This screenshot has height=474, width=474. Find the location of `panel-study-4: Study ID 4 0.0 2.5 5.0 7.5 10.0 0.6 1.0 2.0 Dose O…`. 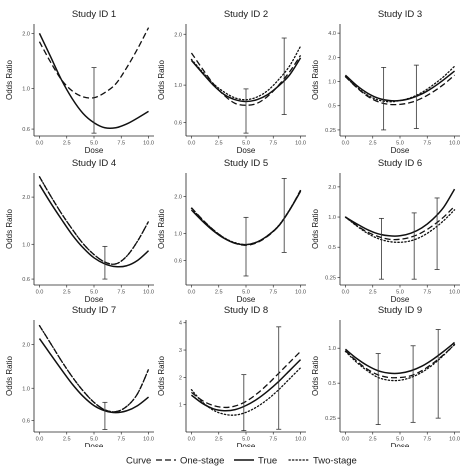

panel-study-4: Study ID 4 0.0 2.5 5.0 7.5 10.0 0.6 1.0 2.0 Dose O… is located at coordinates (79, 231).